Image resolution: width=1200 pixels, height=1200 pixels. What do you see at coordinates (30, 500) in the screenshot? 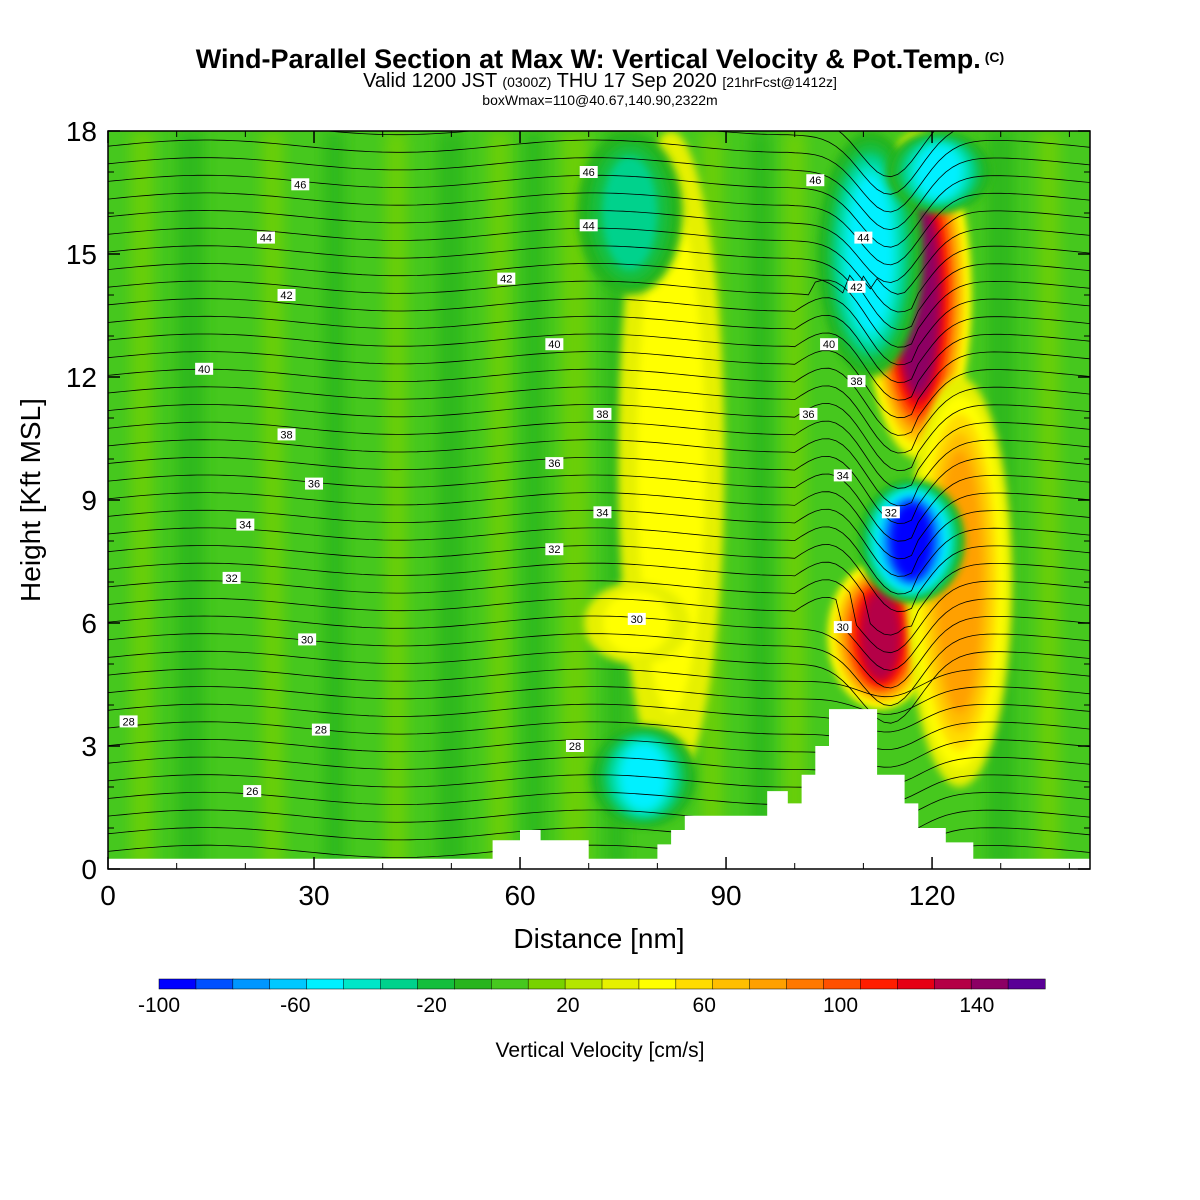
I see `y-axis-label: Height [Kft MSL]` at bounding box center [30, 500].